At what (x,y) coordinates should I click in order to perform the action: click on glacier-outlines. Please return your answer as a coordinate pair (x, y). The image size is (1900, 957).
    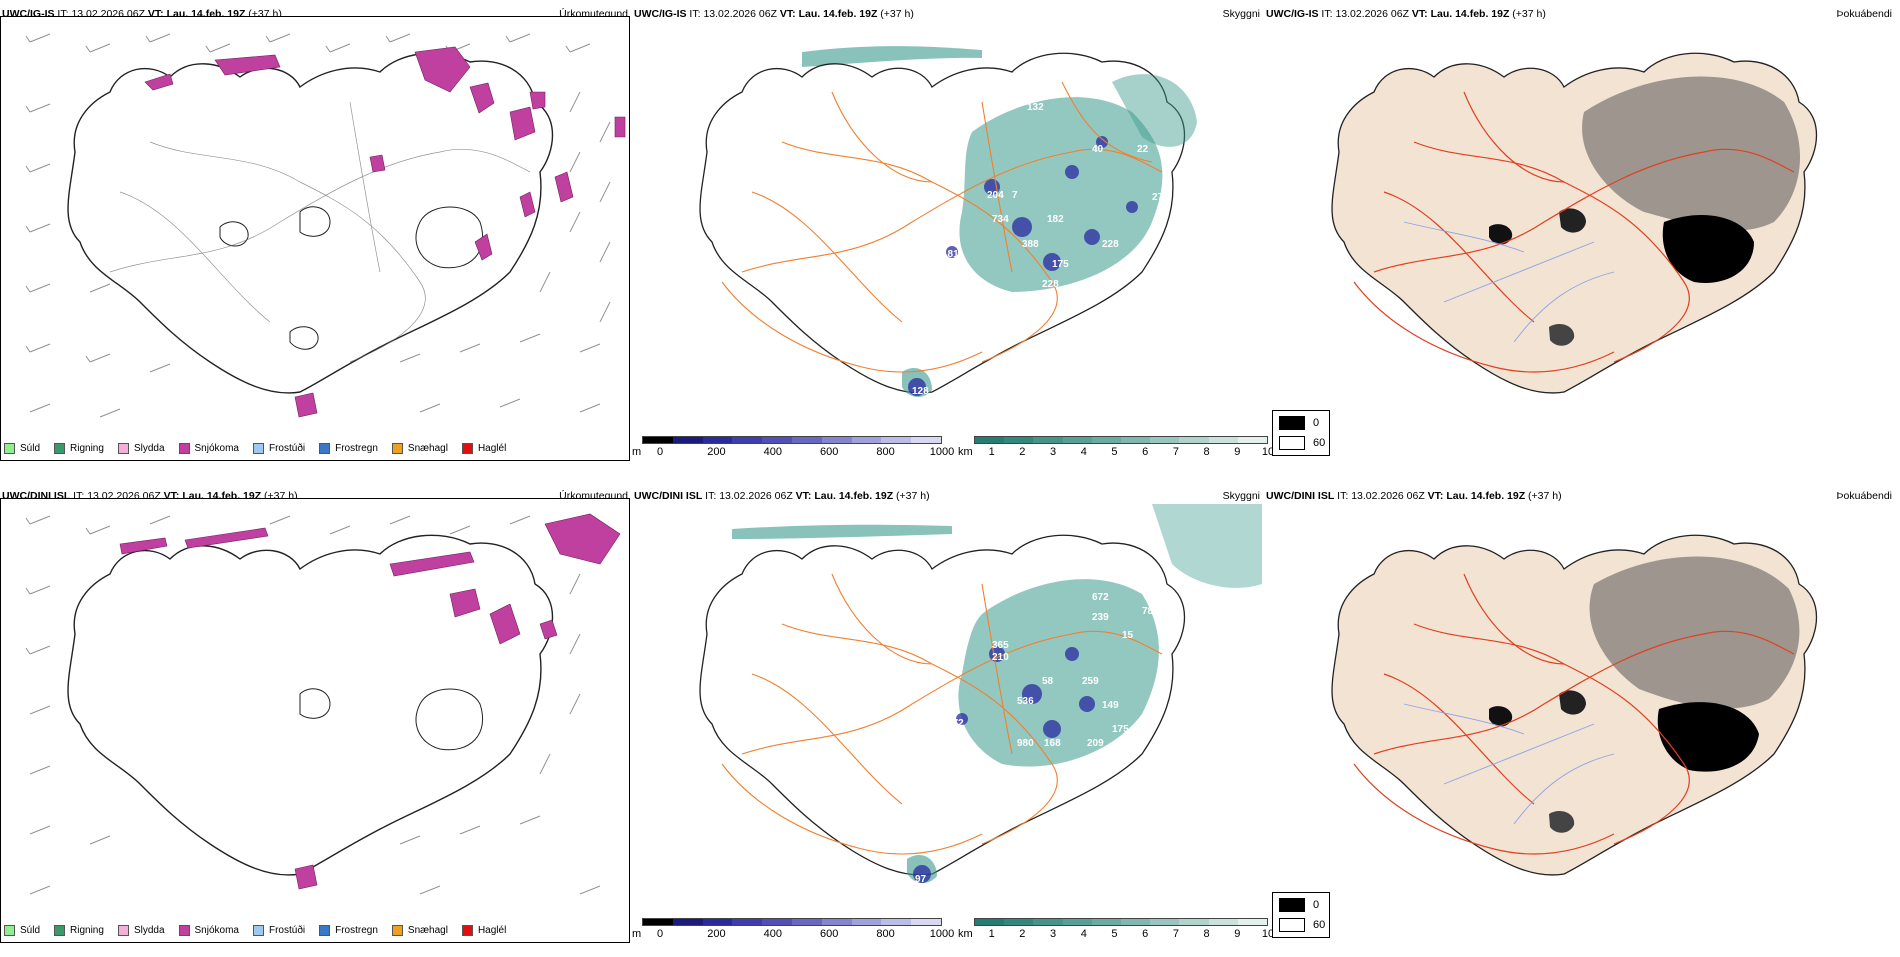
    Looking at the image, I should click on (351, 278).